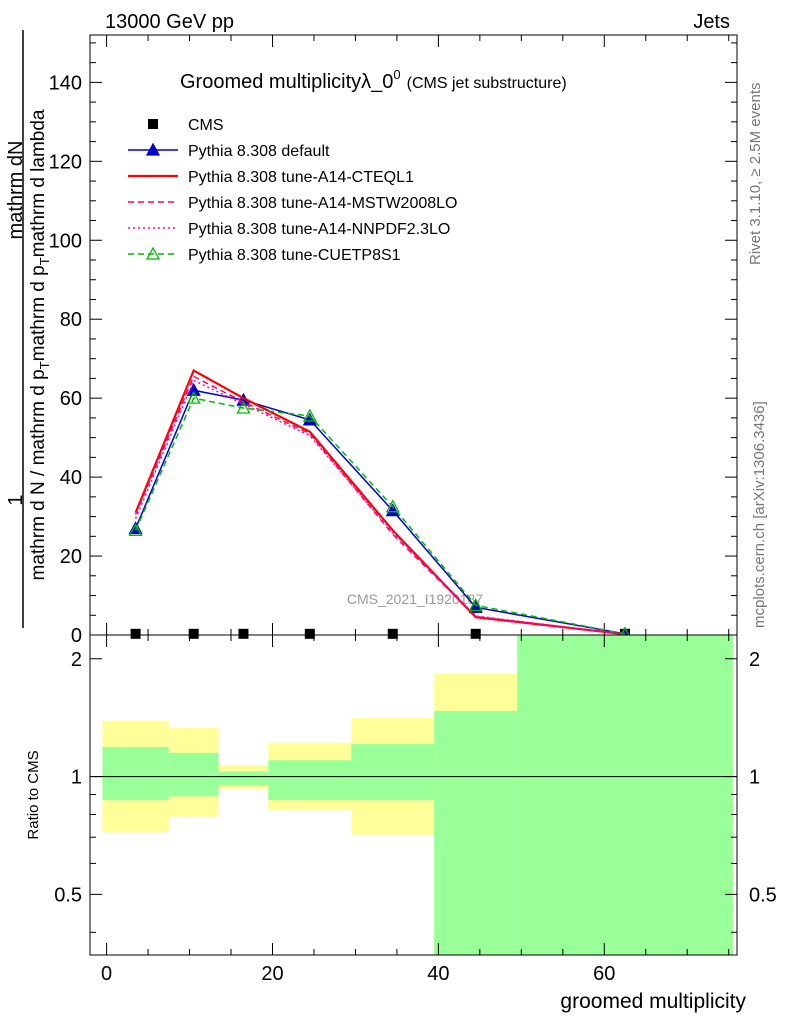  What do you see at coordinates (71, 478) in the screenshot?
I see `main-y-tick-label: 40` at bounding box center [71, 478].